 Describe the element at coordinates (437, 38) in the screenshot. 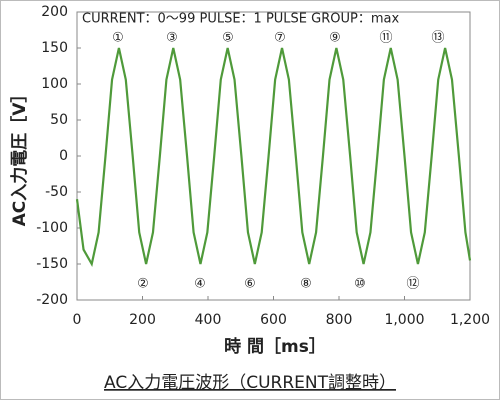

I see `annotation: ⑬` at that location.